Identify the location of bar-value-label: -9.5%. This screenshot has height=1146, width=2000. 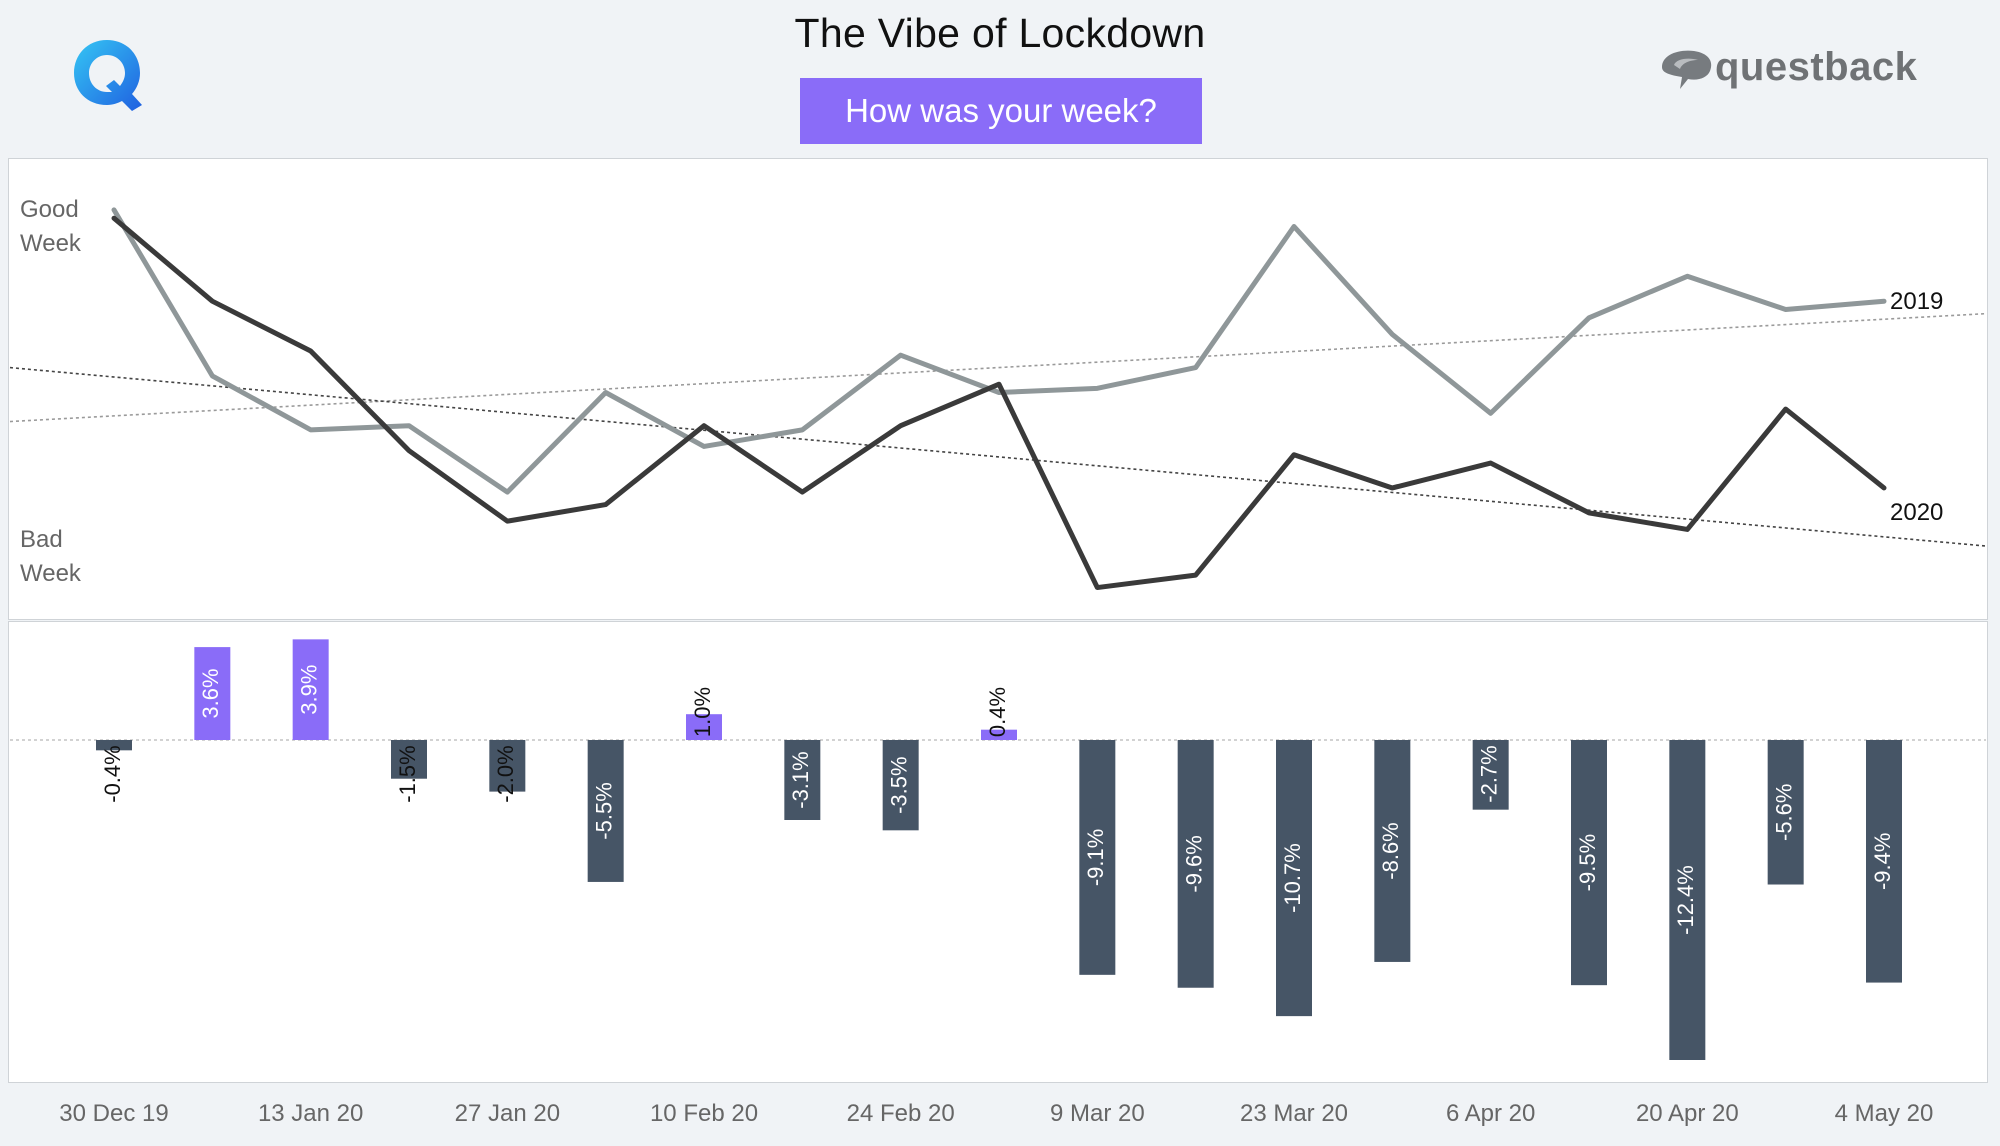
(1587, 862).